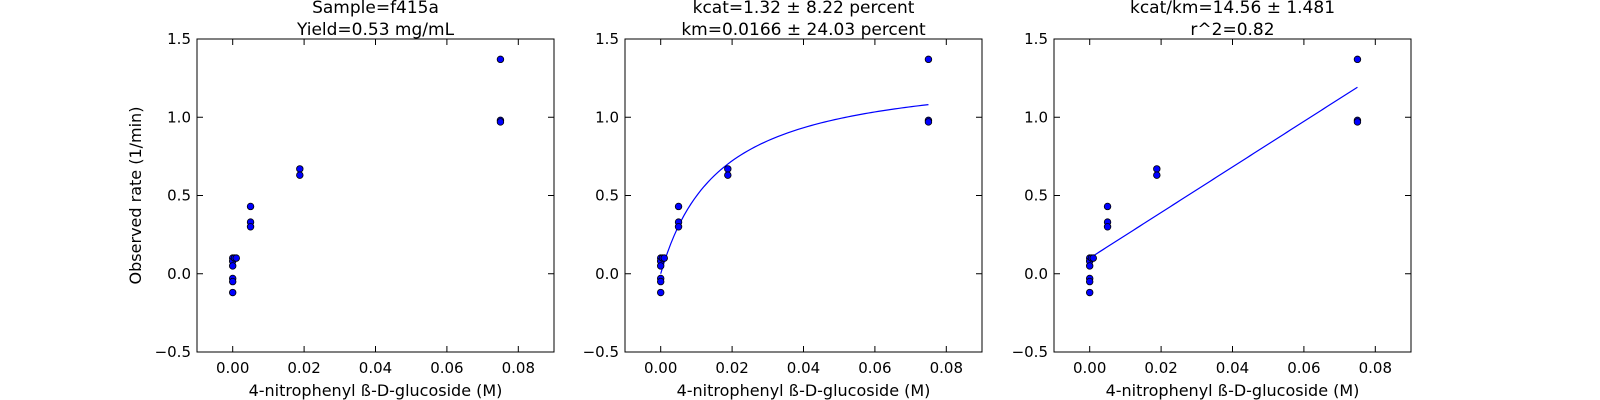 This screenshot has height=400, width=1600. I want to click on chart-title-line: kcat/km=14.56 ± 1.481, so click(1232, 9).